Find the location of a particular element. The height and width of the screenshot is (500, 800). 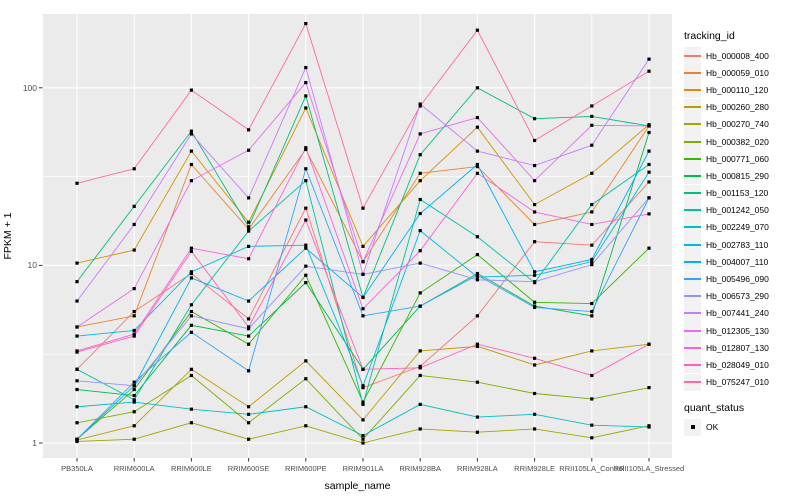

legend-item-label: OK is located at coordinates (712, 427).